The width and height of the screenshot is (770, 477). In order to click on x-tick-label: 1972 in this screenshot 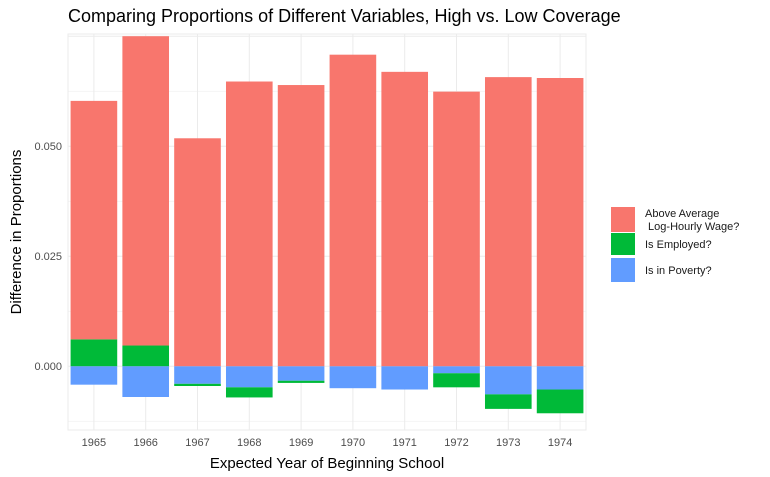, I will do `click(456, 443)`.